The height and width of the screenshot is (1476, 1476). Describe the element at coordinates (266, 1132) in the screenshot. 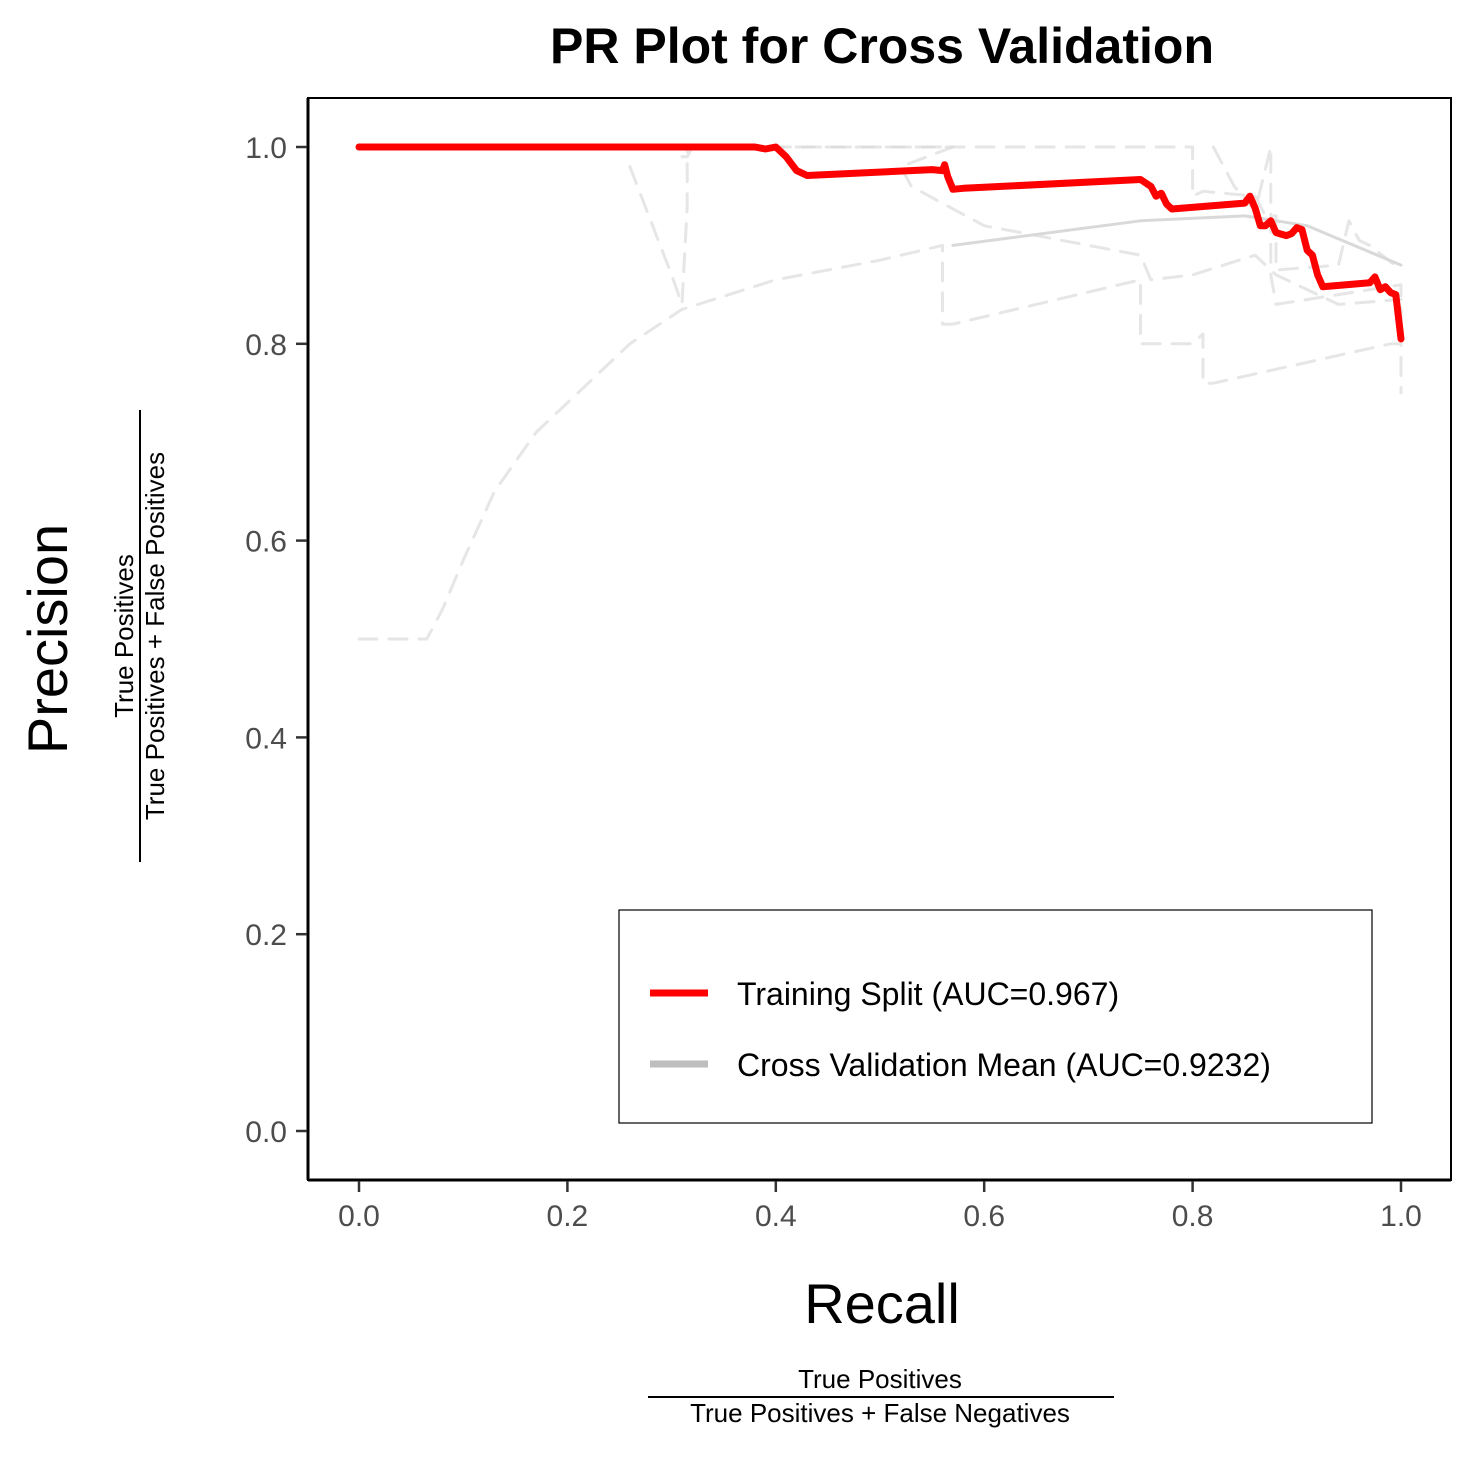

I see `y-tick-label: 0.0` at that location.